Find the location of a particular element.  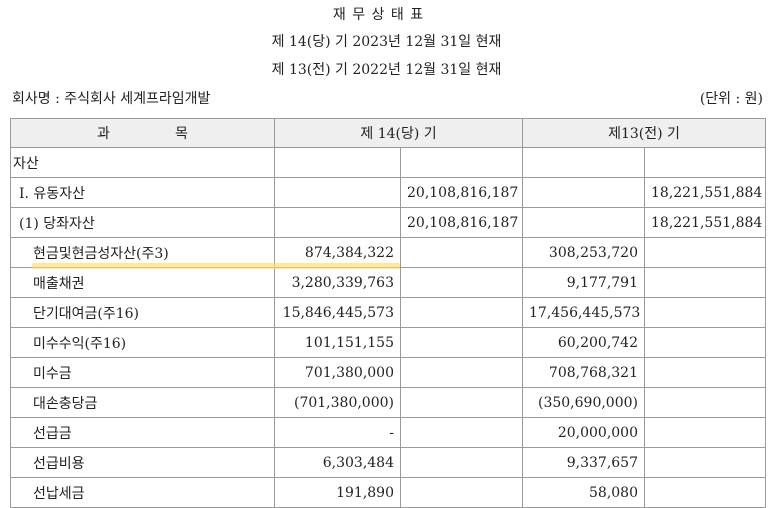

account-name-cell: 대손충당금 is located at coordinates (142, 402).